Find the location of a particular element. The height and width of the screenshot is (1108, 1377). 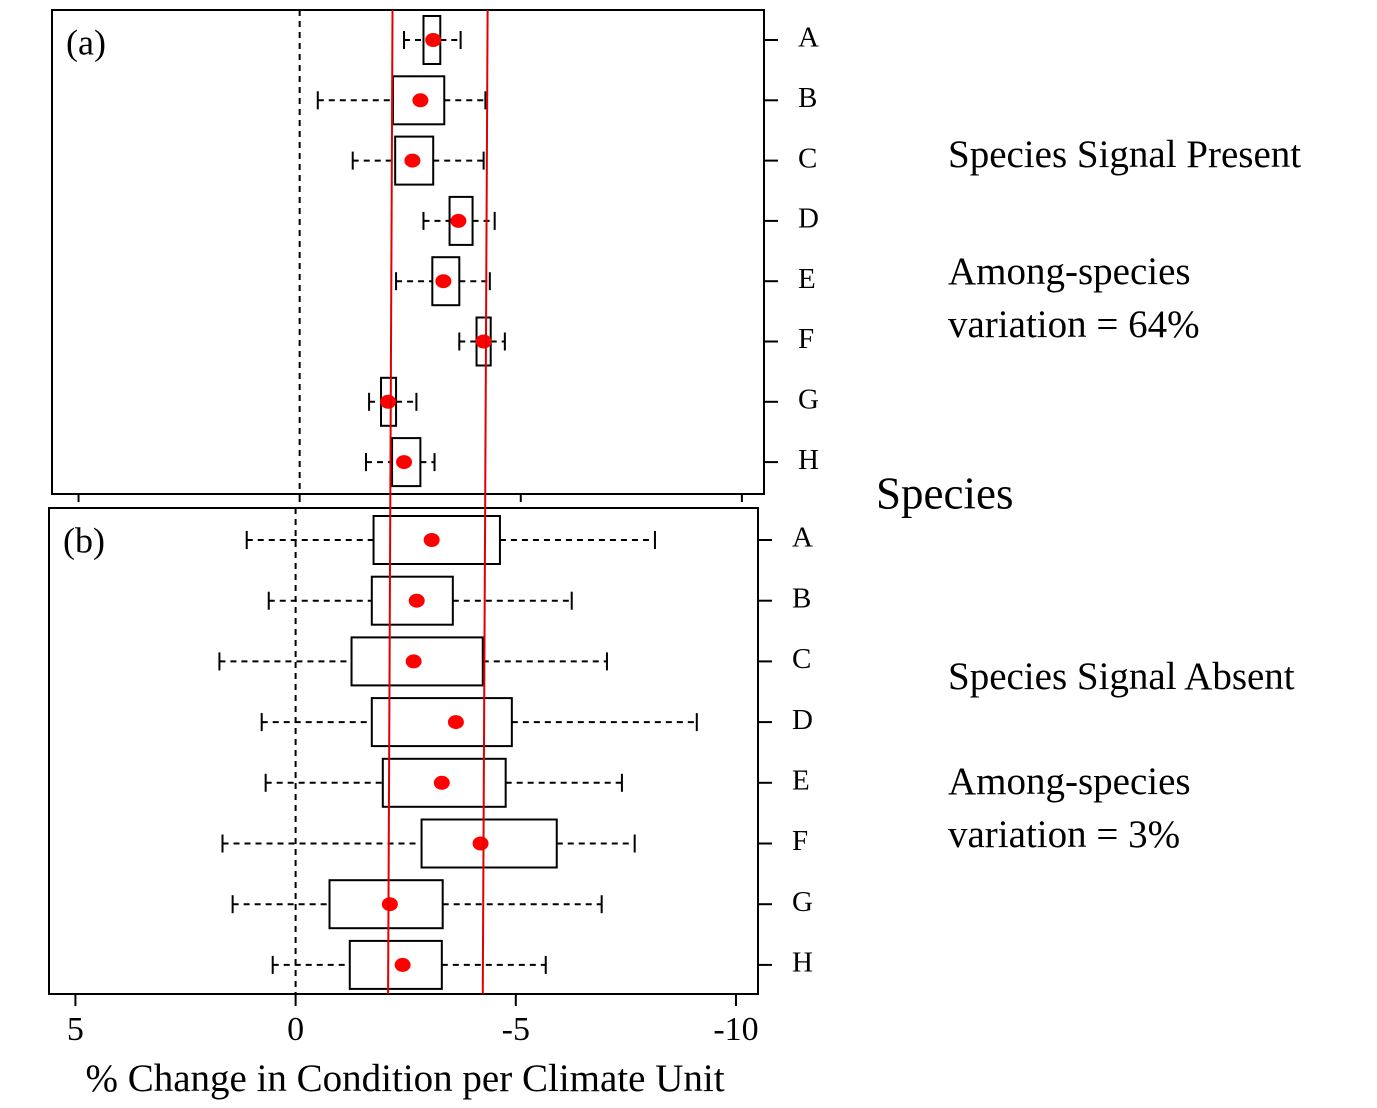

y-axis-label: Species is located at coordinates (944, 493).